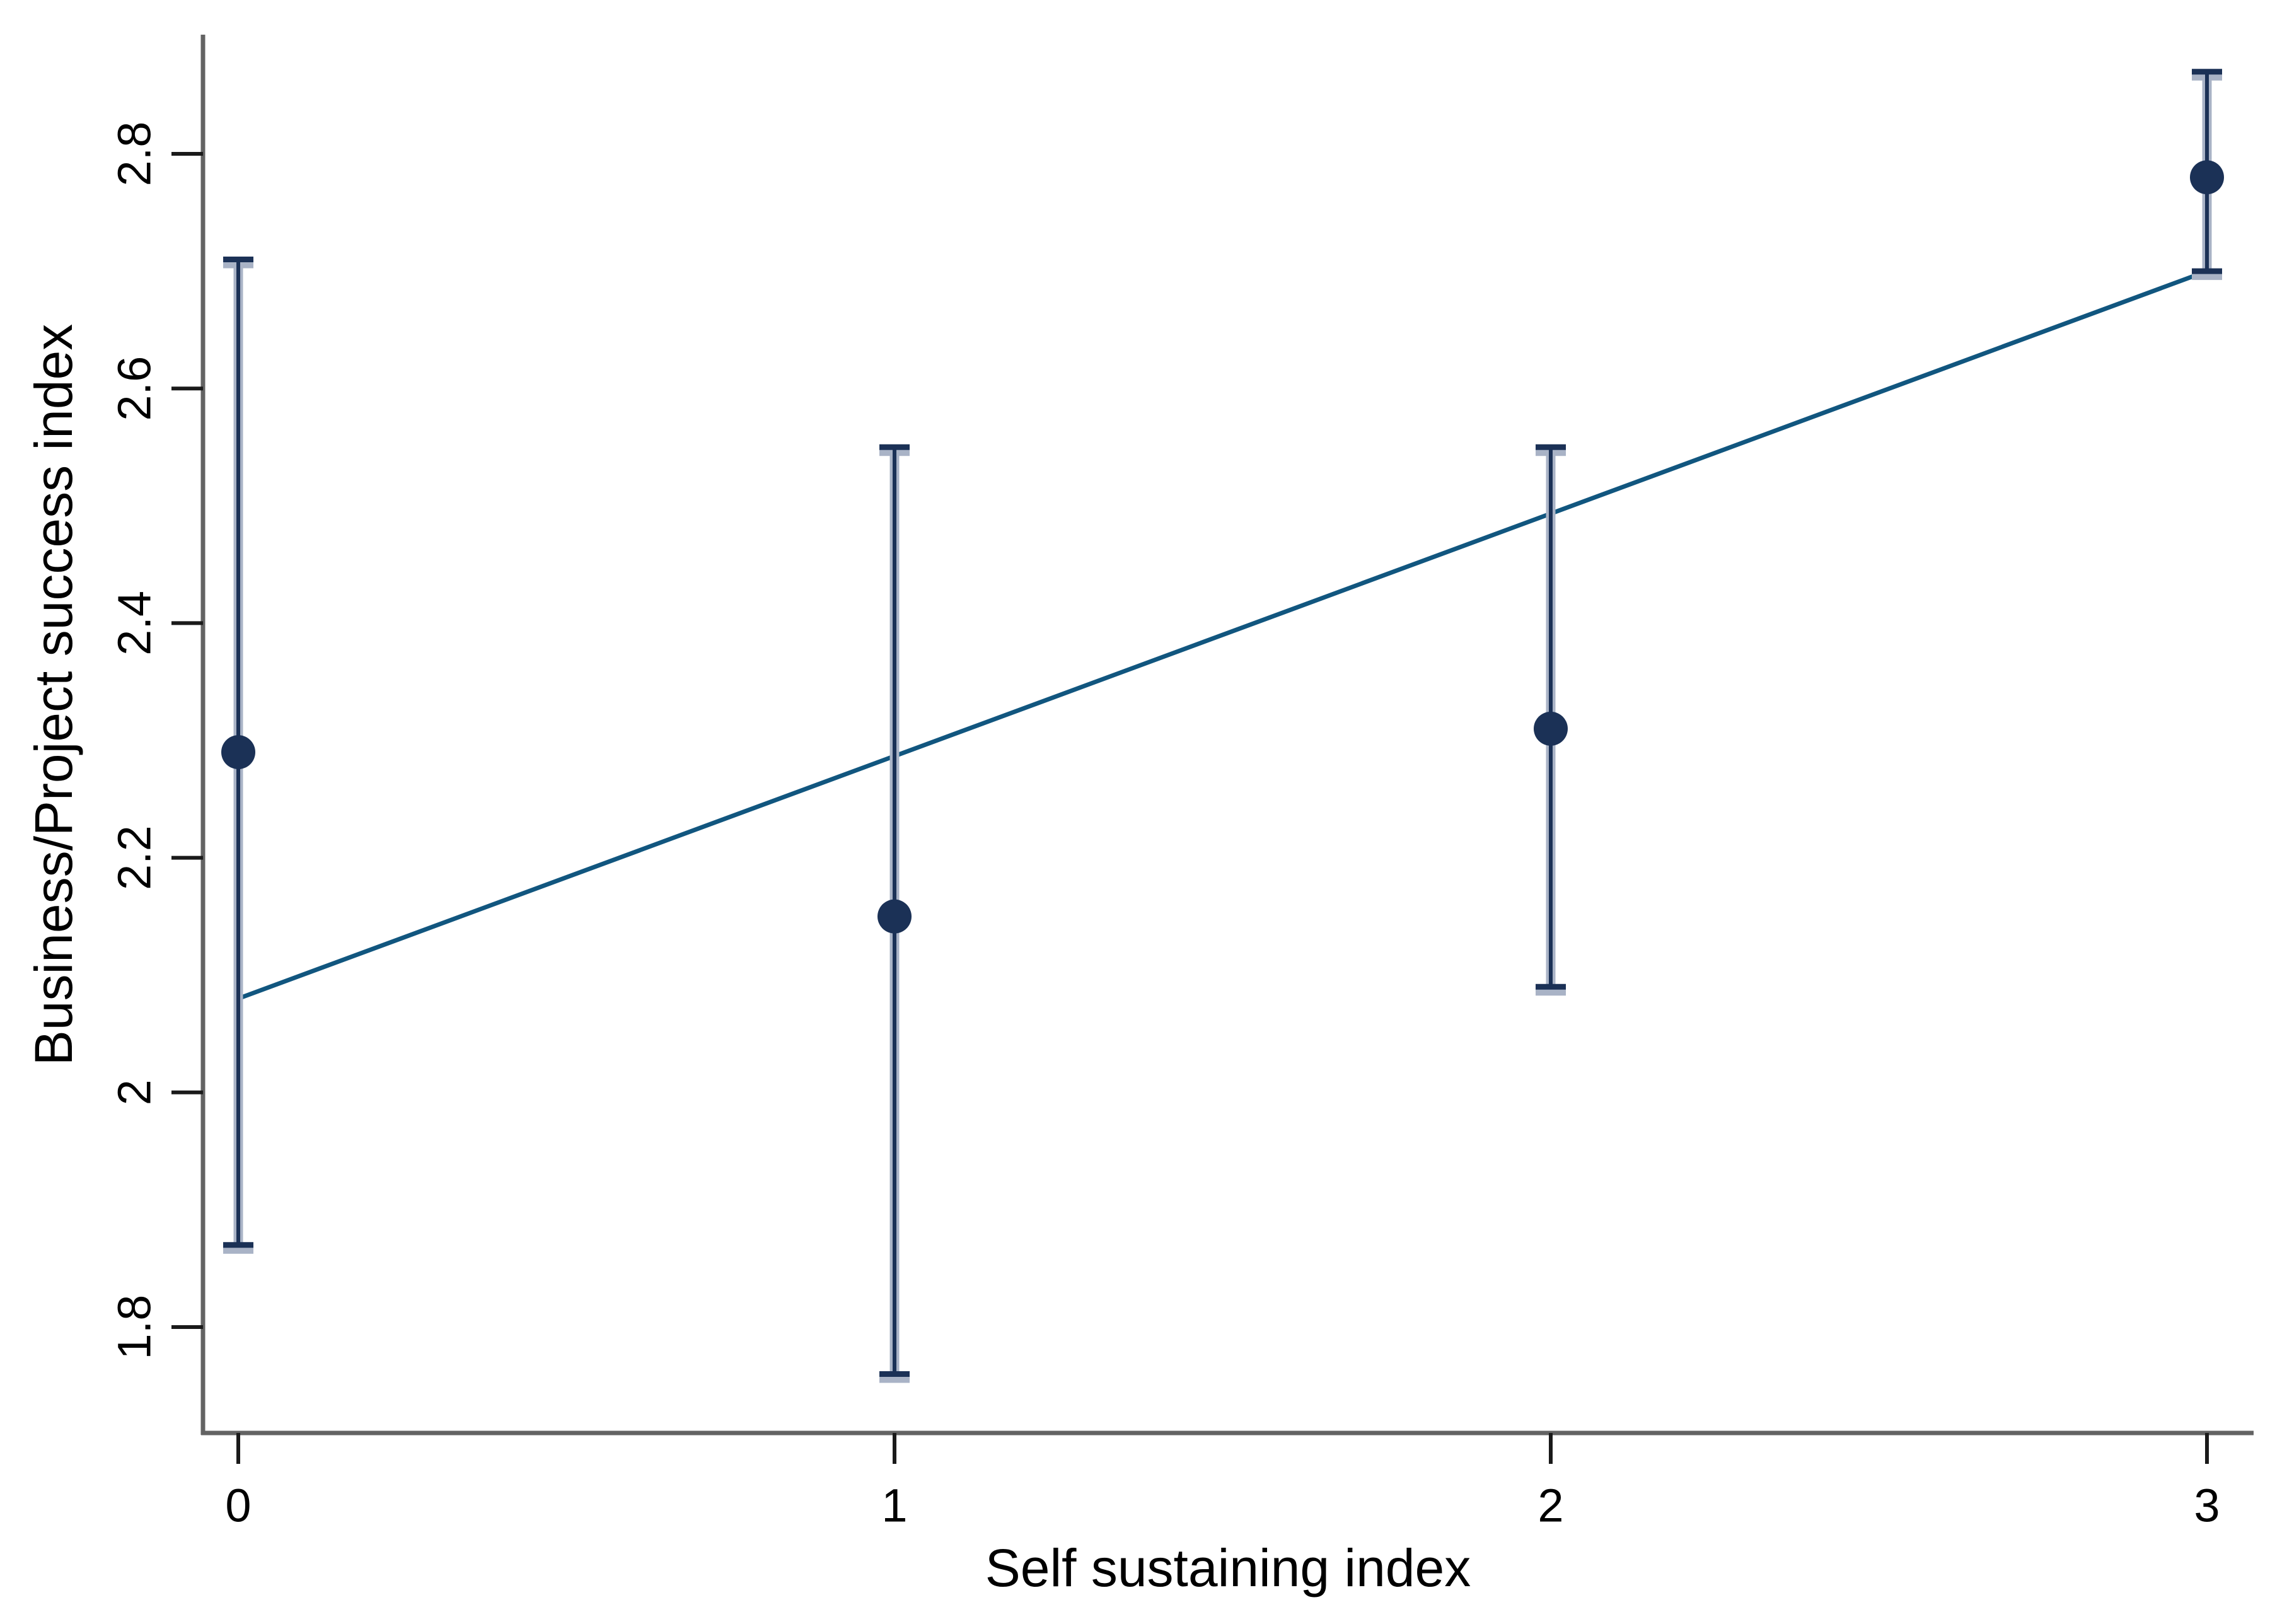 The width and height of the screenshot is (2270, 1624). What do you see at coordinates (187, 741) in the screenshot?
I see `y-ticks-group` at bounding box center [187, 741].